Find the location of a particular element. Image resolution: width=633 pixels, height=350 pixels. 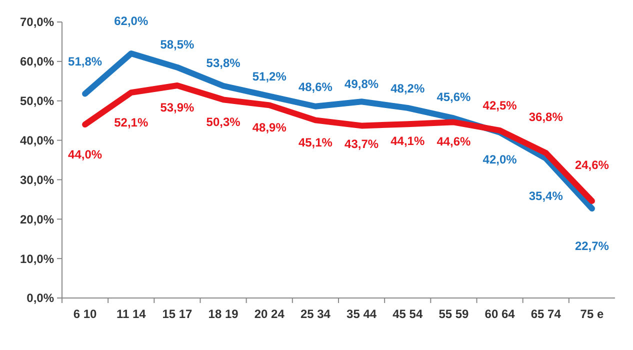

data-label: 45,1% is located at coordinates (315, 143).